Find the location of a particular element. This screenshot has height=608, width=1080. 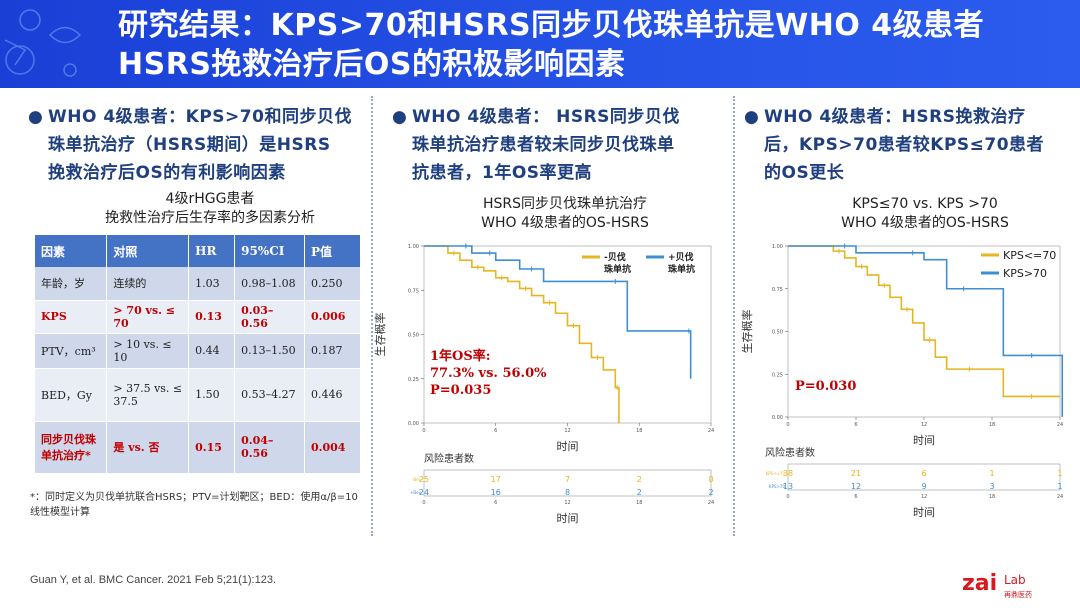

svg-text: zai is located at coordinates (979, 583).